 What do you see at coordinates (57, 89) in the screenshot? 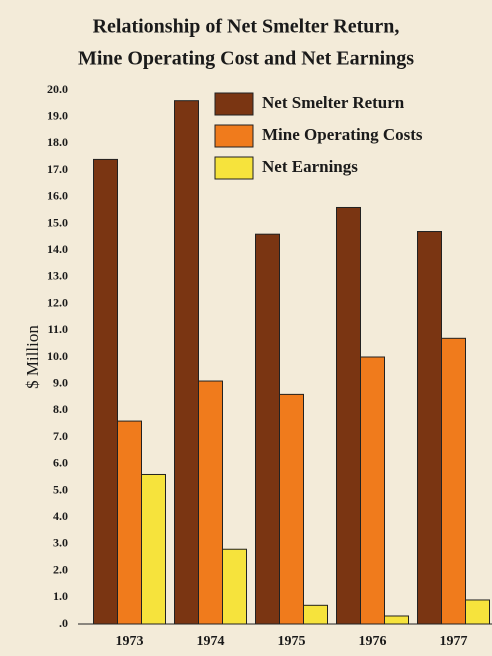
I see `y-tick-label: 20.0` at bounding box center [57, 89].